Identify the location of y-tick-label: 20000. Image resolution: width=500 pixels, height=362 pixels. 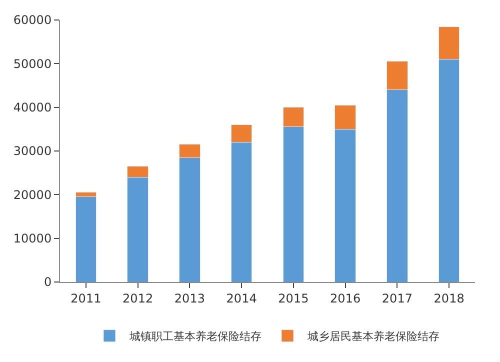
(32, 195).